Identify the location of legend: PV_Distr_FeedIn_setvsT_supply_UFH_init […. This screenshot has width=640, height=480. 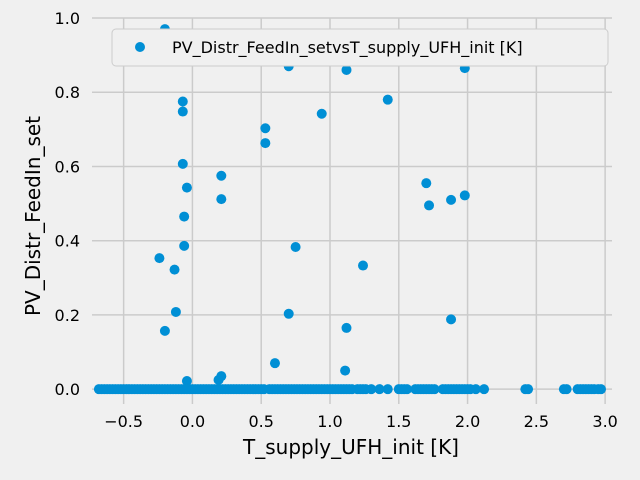
(360, 47).